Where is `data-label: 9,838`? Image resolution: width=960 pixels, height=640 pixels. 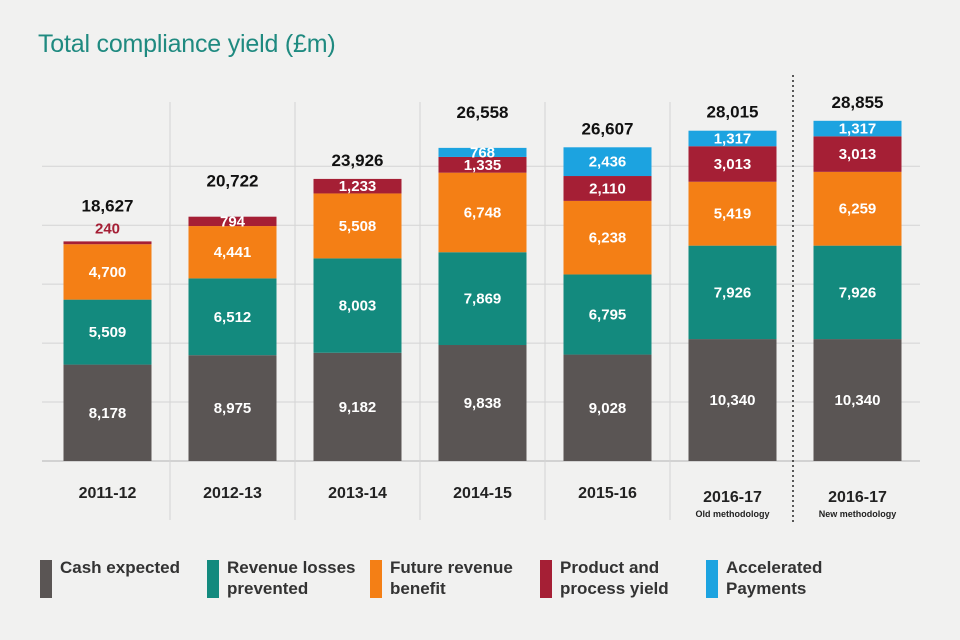
data-label: 9,838 is located at coordinates (483, 403).